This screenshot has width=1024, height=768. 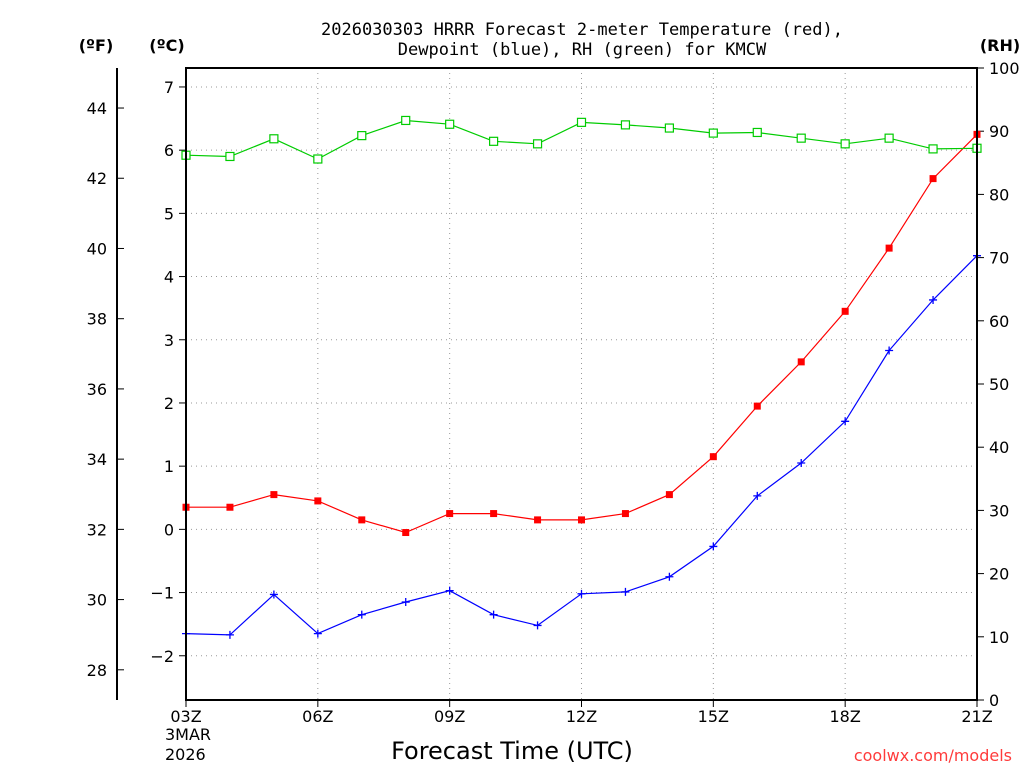 I want to click on x-tick-label: 03Z, so click(x=185, y=716).